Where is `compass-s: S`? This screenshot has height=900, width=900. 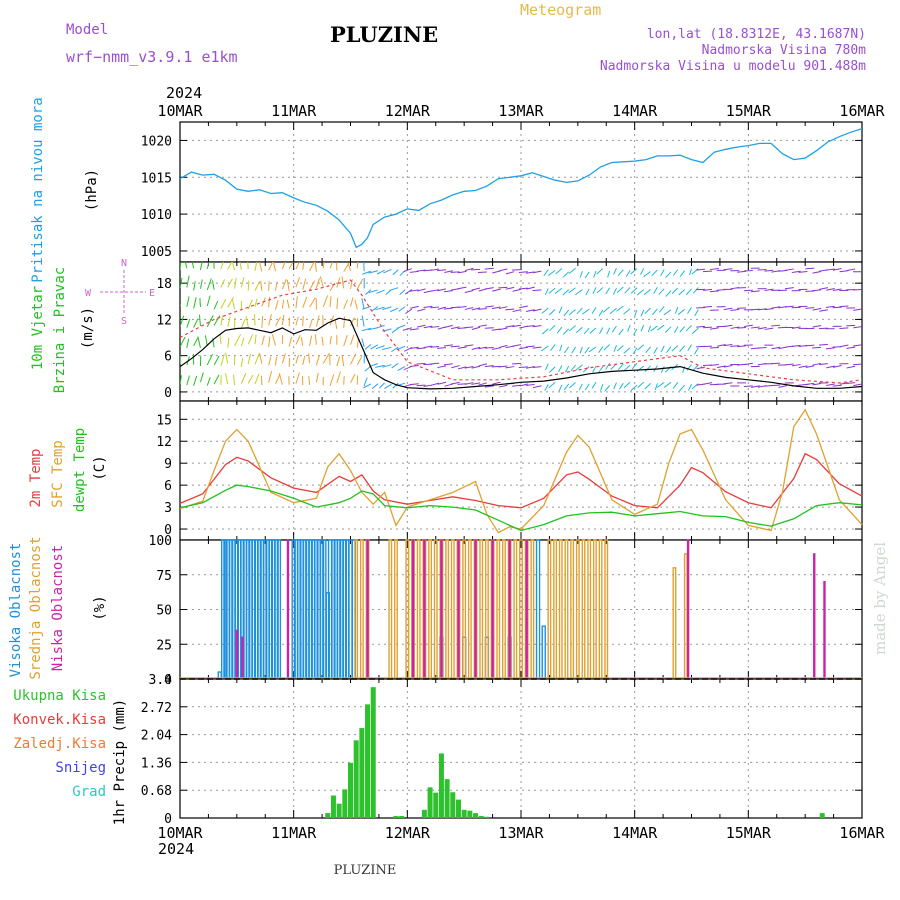
compass-s: S is located at coordinates (124, 321).